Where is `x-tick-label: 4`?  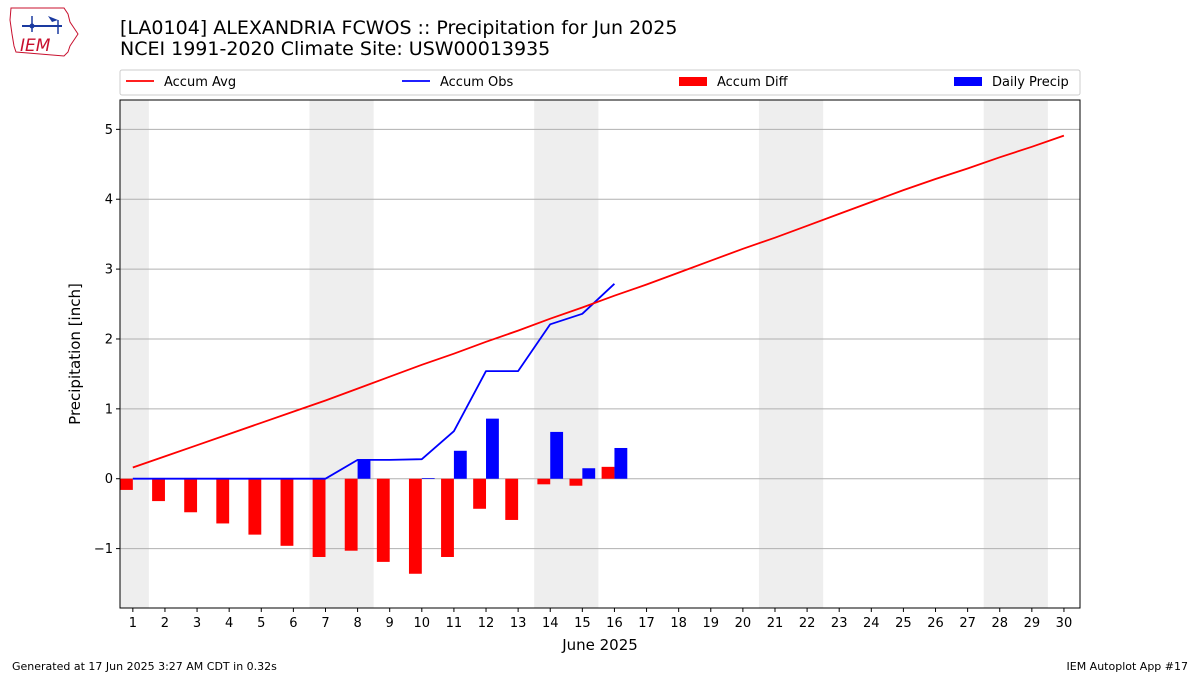 x-tick-label: 4 is located at coordinates (229, 623).